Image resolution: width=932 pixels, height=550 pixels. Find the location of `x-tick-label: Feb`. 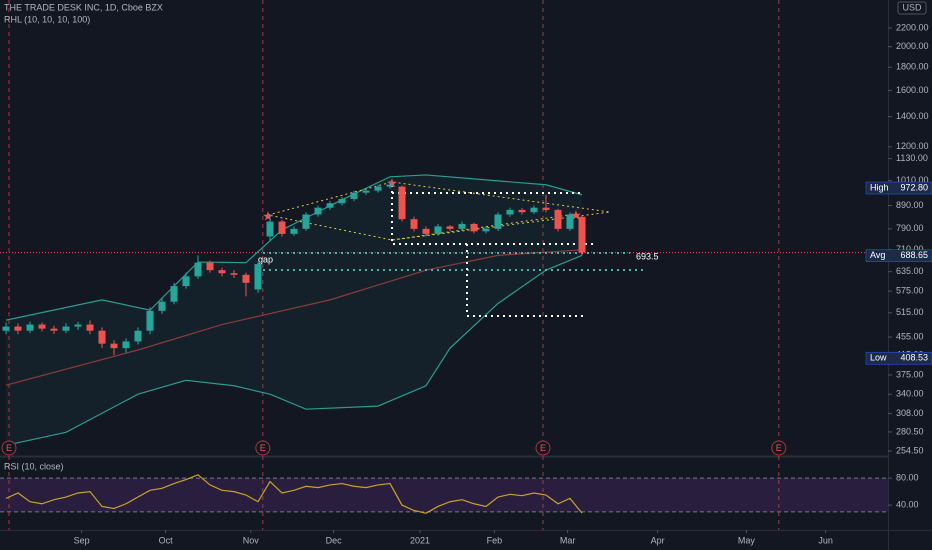

x-tick-label: Feb is located at coordinates (495, 540).